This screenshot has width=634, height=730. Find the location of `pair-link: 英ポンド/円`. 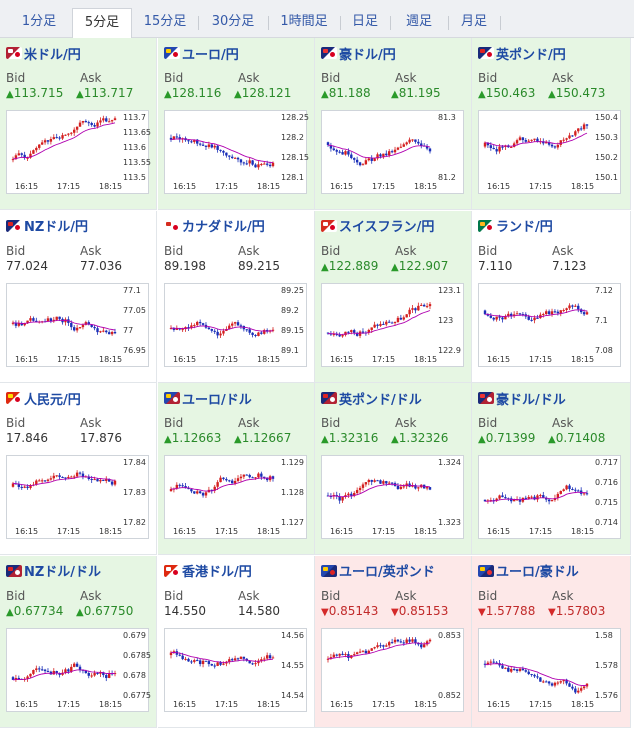

pair-link: 英ポンド/円 is located at coordinates (522, 53).